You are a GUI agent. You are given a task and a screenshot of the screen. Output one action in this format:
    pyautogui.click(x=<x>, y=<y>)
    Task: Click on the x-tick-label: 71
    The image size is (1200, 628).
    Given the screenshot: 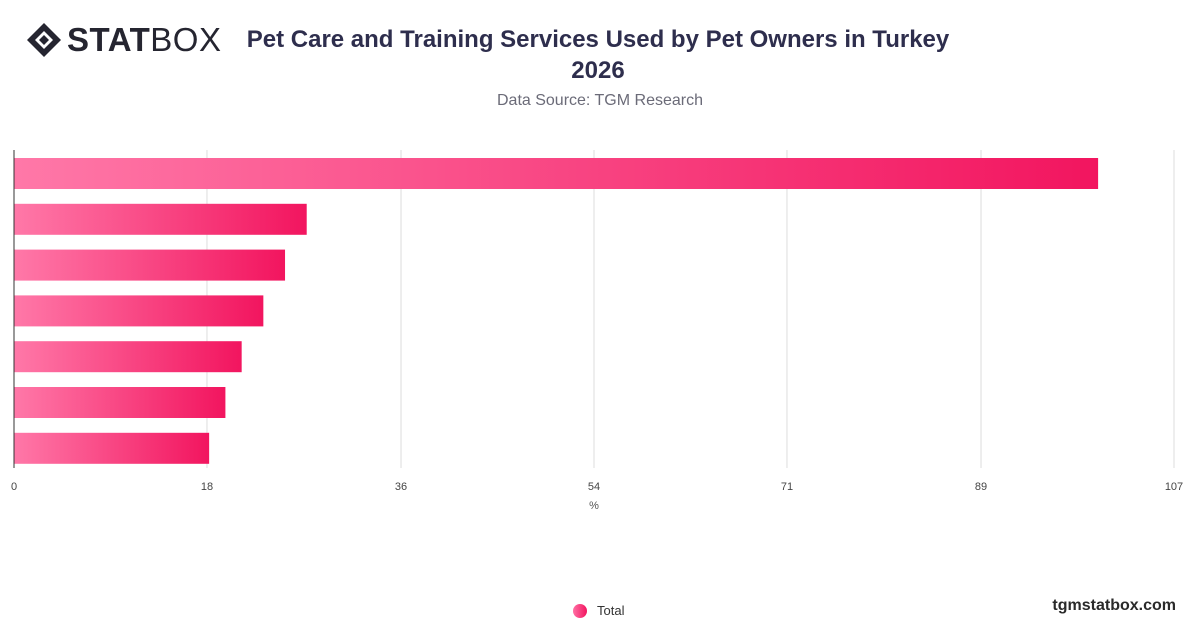 What is the action you would take?
    pyautogui.click(x=787, y=487)
    